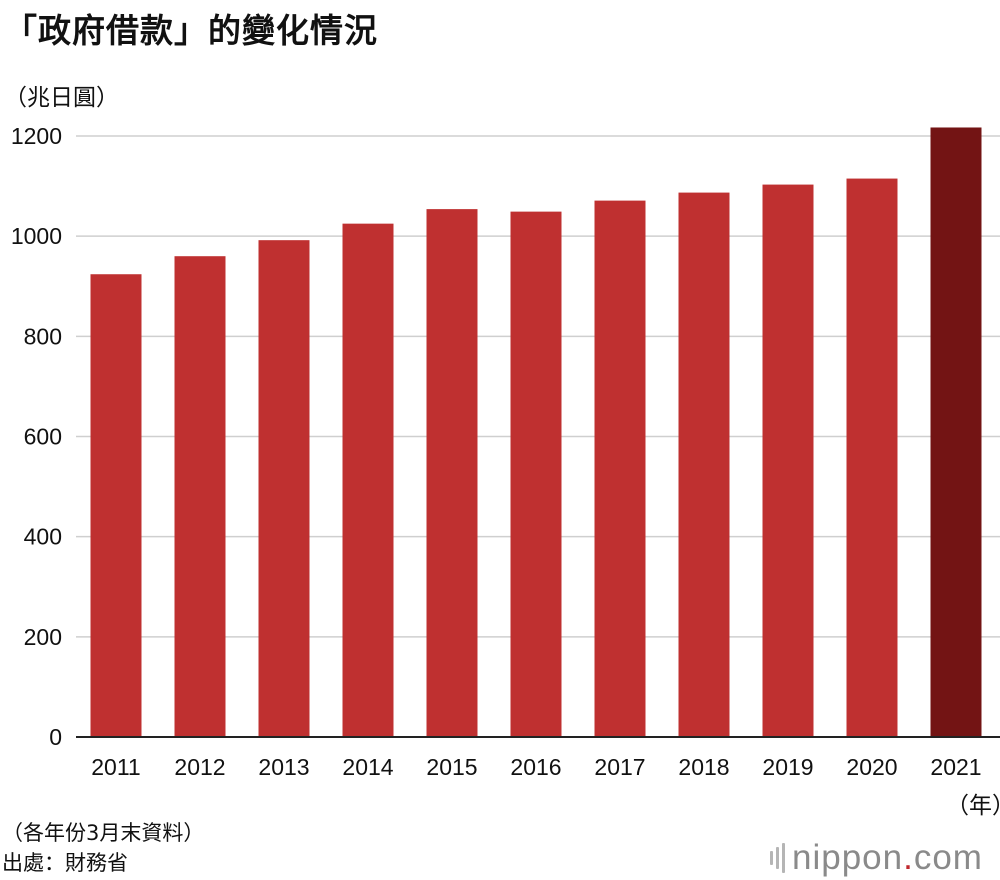 This screenshot has width=1000, height=880. What do you see at coordinates (887, 857) in the screenshot?
I see `logo-wordmark: nippon.com` at bounding box center [887, 857].